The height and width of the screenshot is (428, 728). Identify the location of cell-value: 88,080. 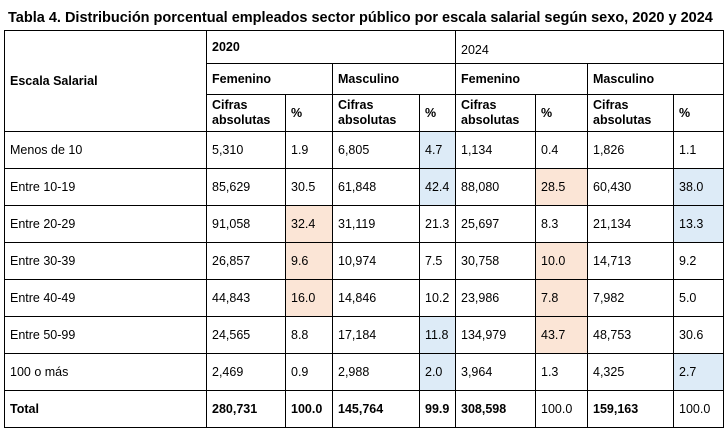
(495, 187).